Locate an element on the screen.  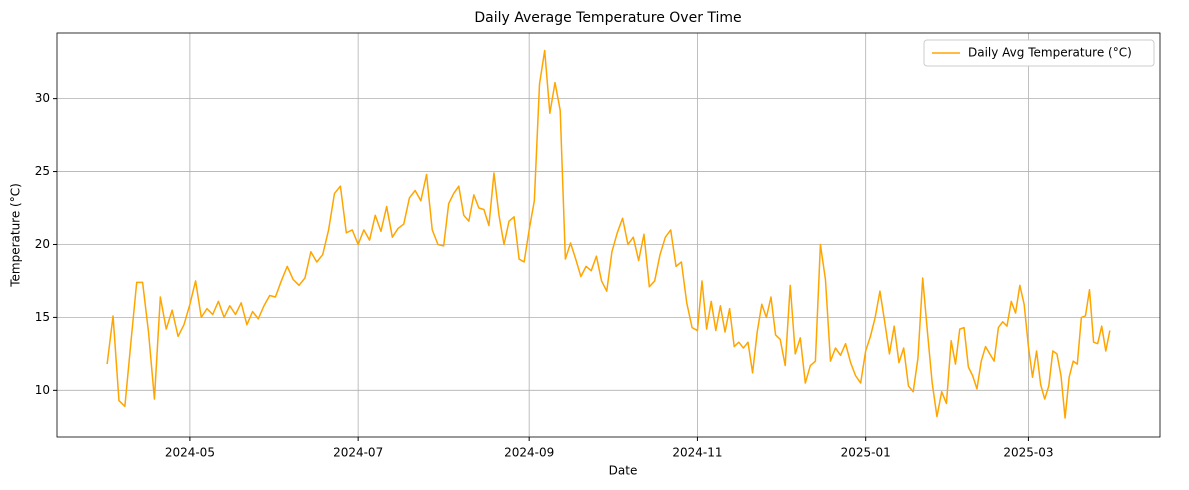
x-tick-label: 2024-09 is located at coordinates (529, 453).